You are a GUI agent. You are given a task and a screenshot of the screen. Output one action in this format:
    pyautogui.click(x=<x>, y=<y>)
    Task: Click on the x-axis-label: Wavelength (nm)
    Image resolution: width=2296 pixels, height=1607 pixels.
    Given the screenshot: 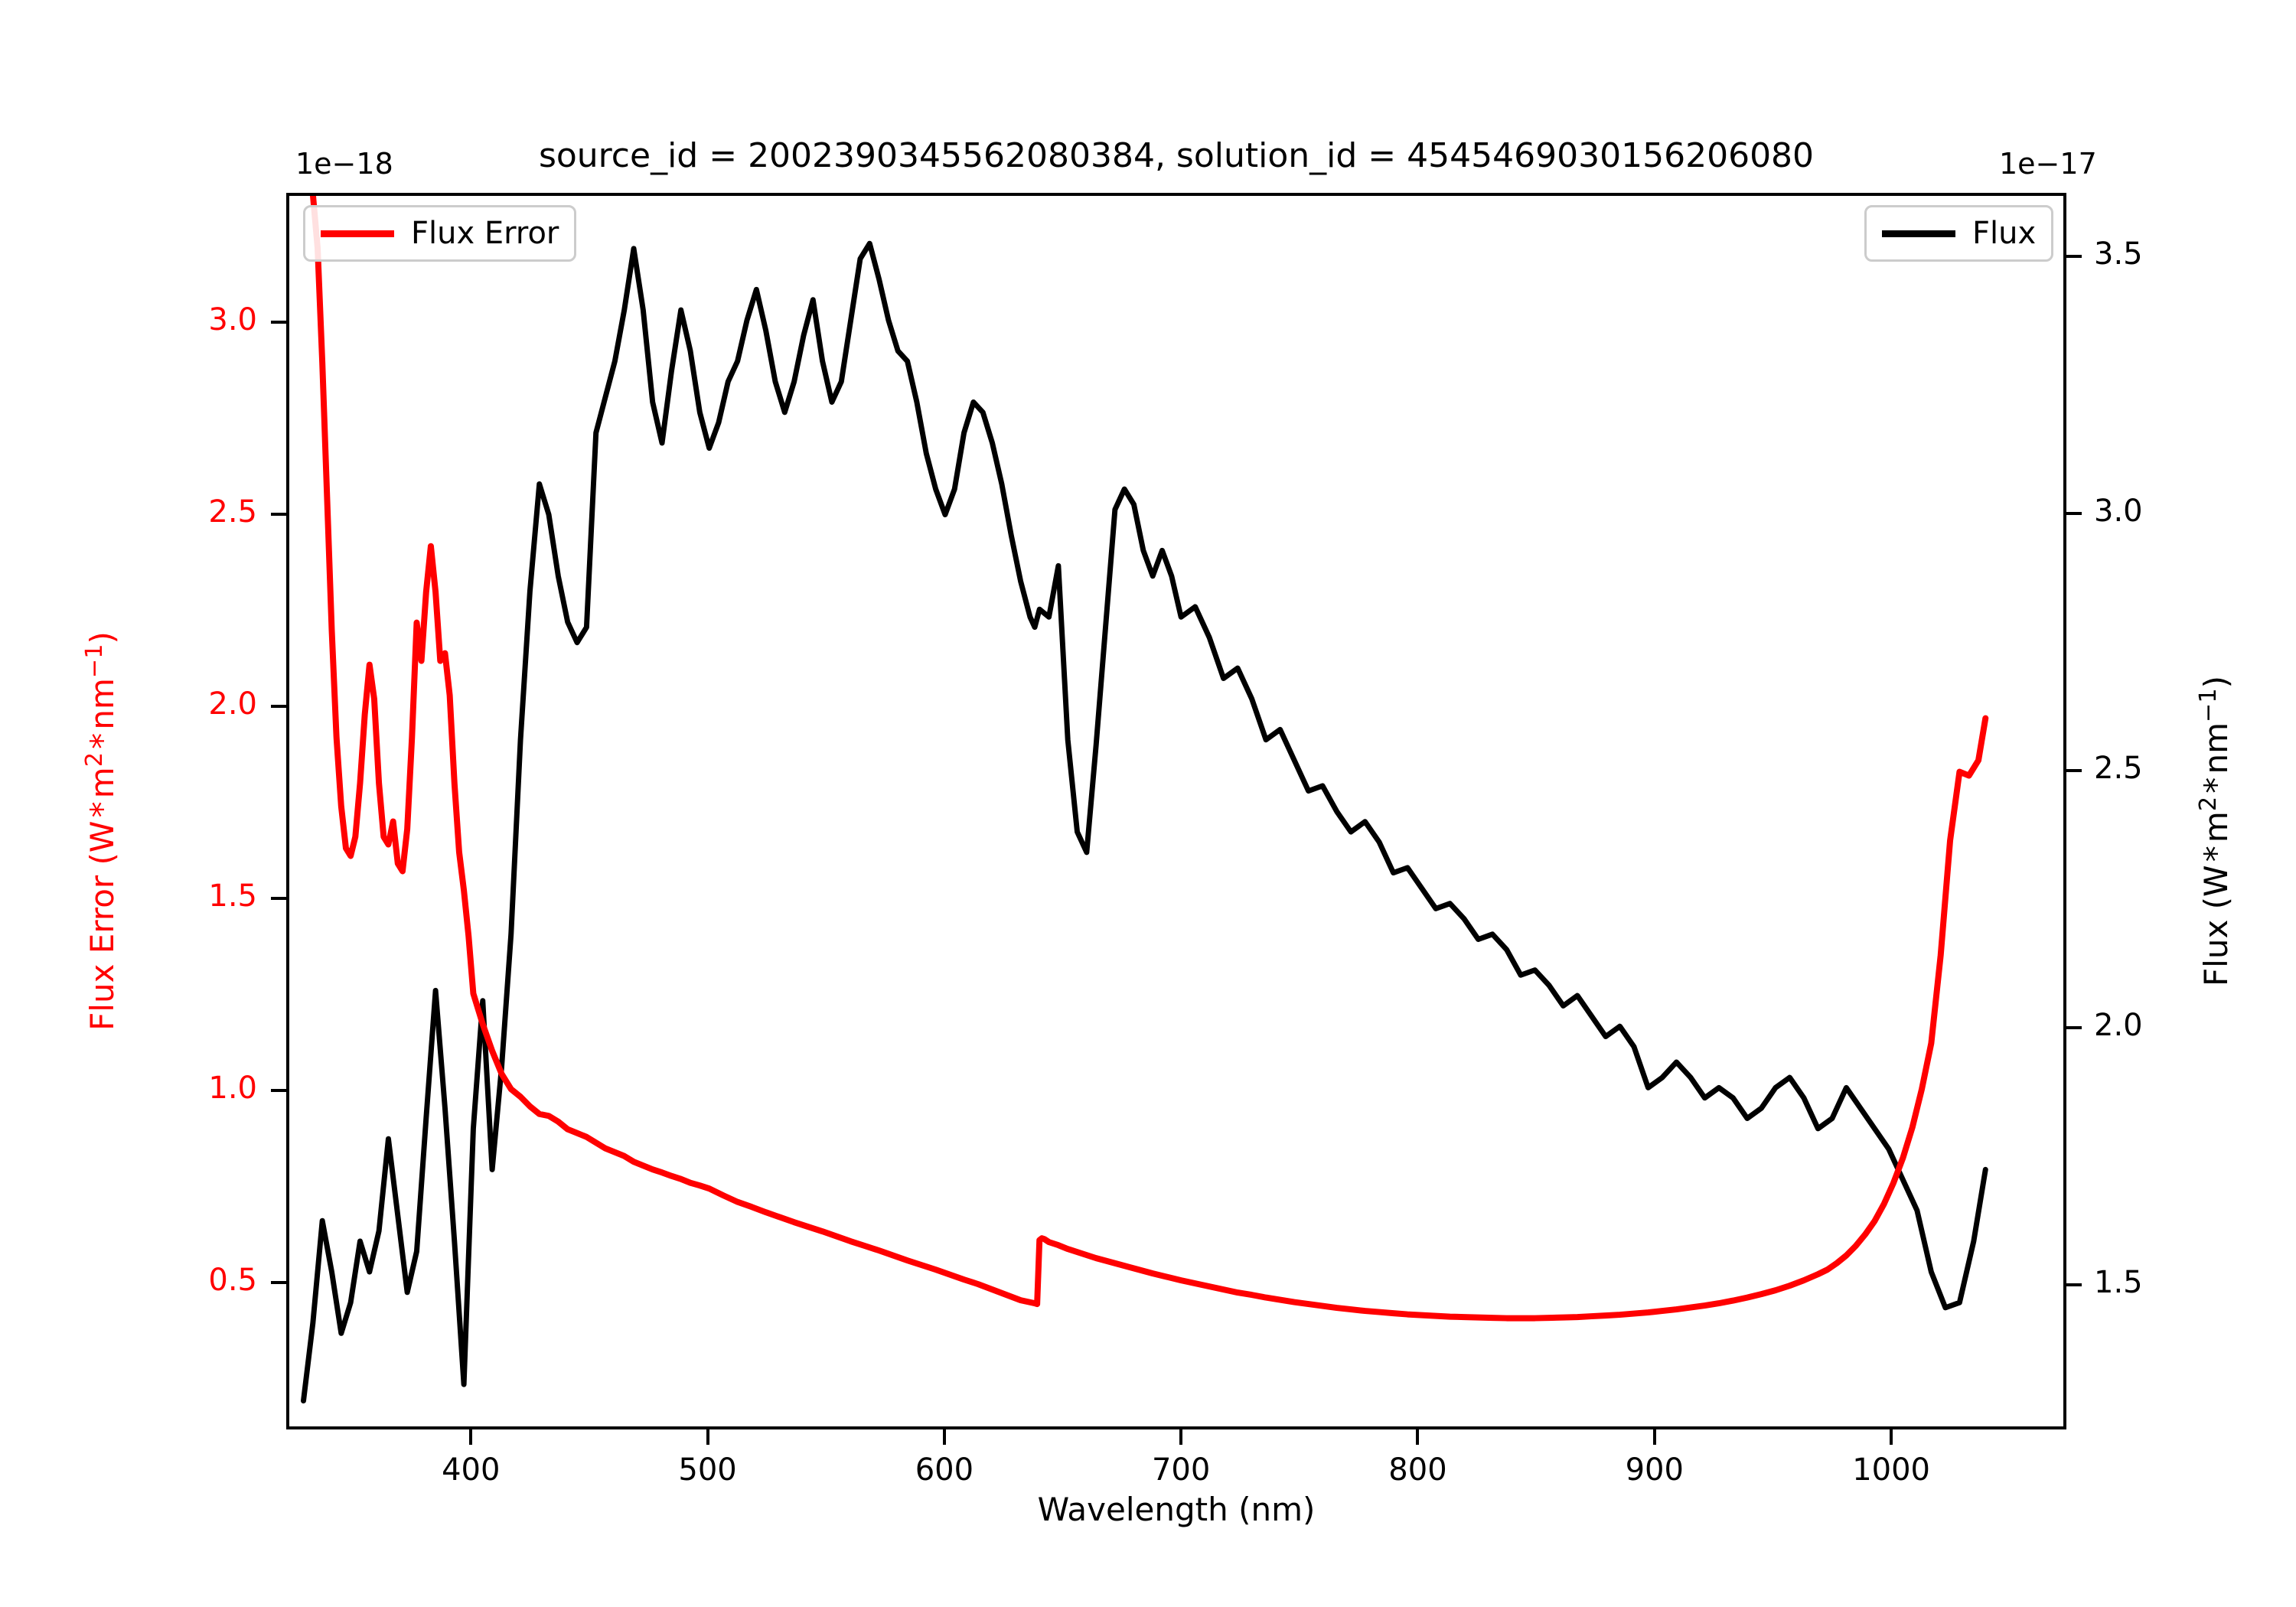 What is the action you would take?
    pyautogui.click(x=1176, y=1509)
    